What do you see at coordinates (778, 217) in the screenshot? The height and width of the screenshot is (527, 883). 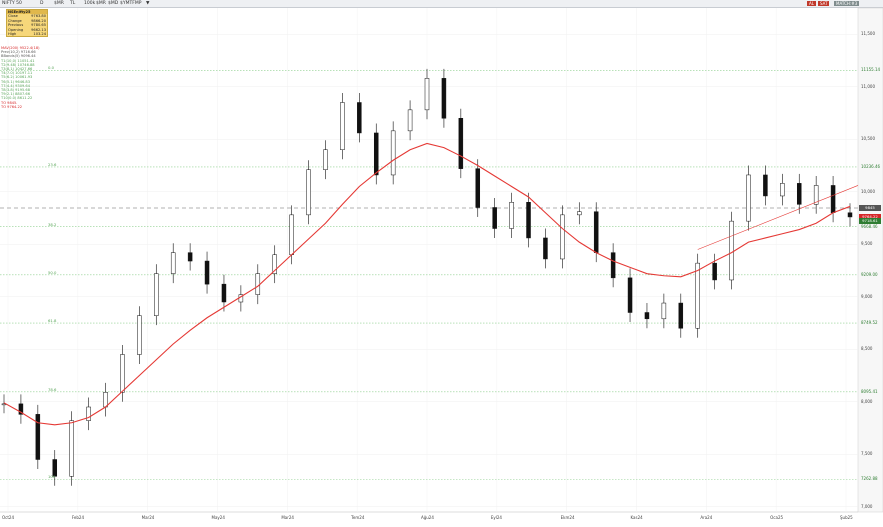 I see `trend-line` at bounding box center [778, 217].